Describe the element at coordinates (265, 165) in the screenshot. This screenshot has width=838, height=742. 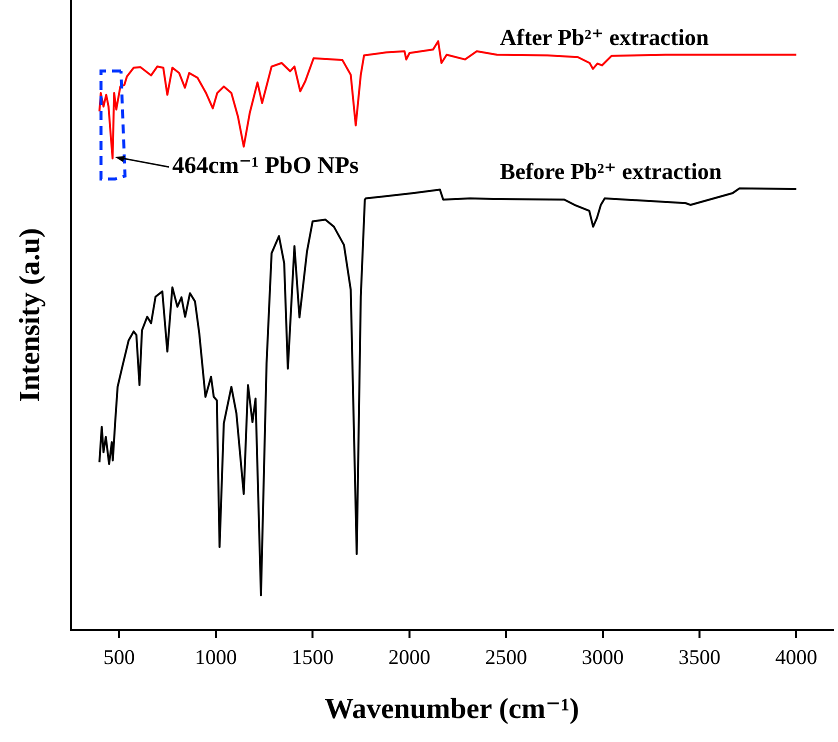
I see `annotation: 464cm⁻¹ PbO NPs` at that location.